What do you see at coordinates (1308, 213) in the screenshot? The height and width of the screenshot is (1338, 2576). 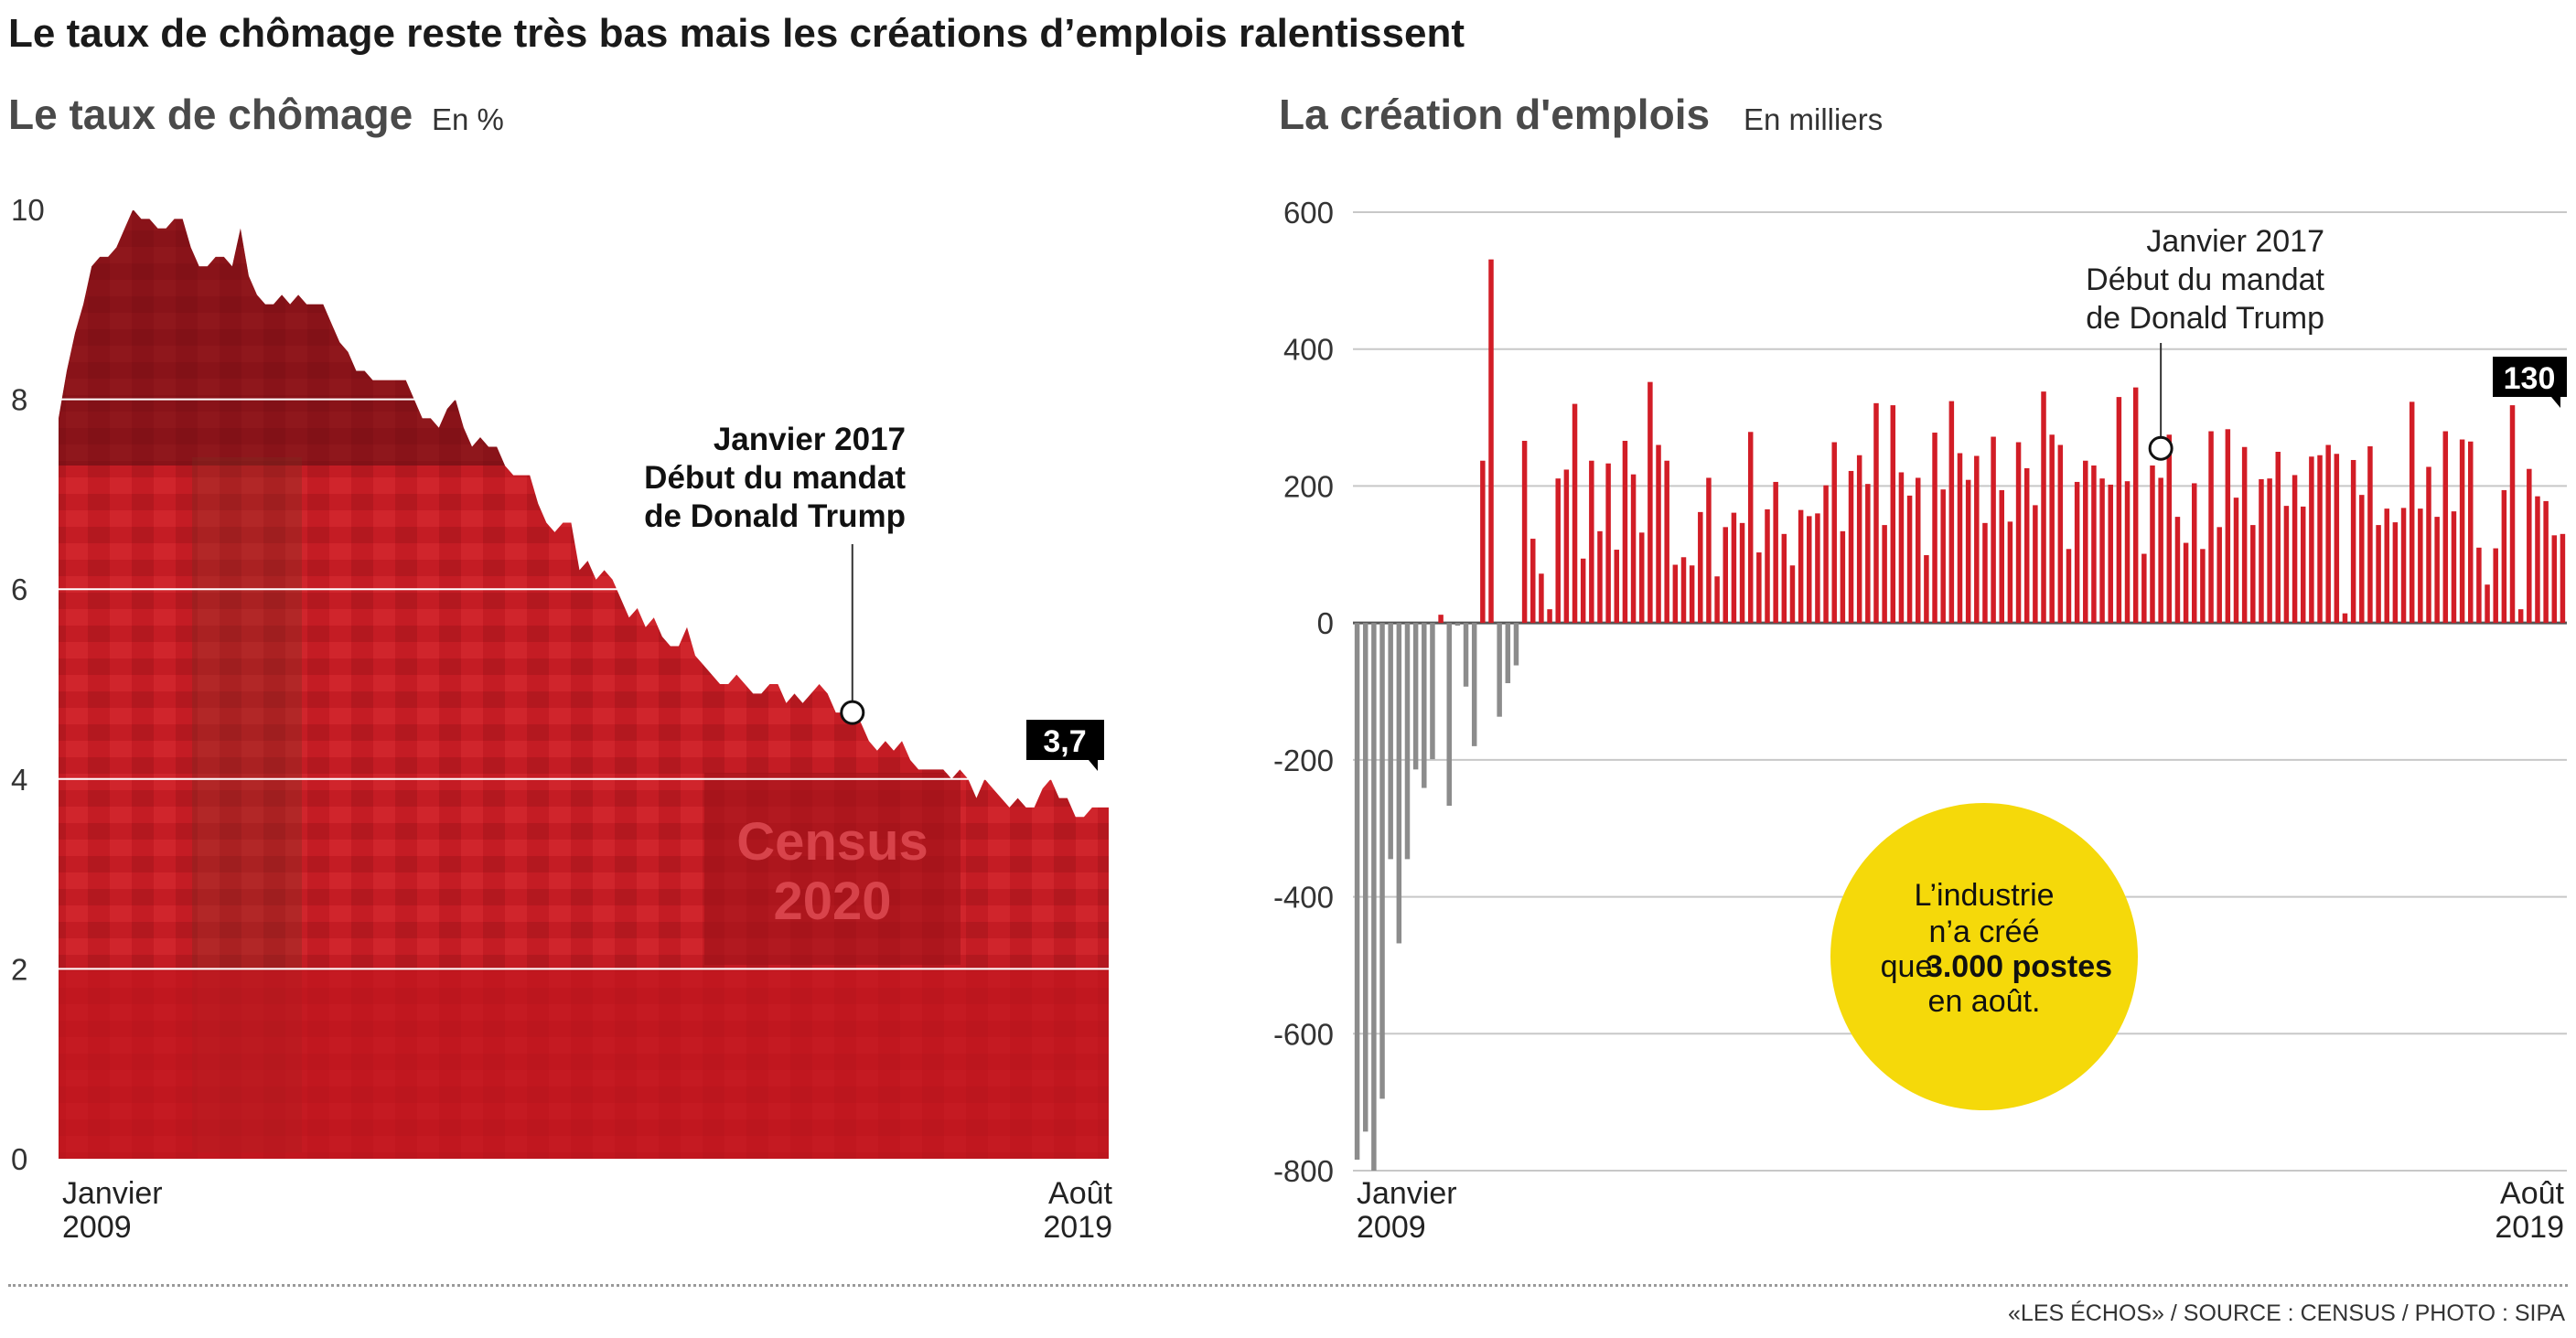 I see `y-tick-label: 600` at bounding box center [1308, 213].